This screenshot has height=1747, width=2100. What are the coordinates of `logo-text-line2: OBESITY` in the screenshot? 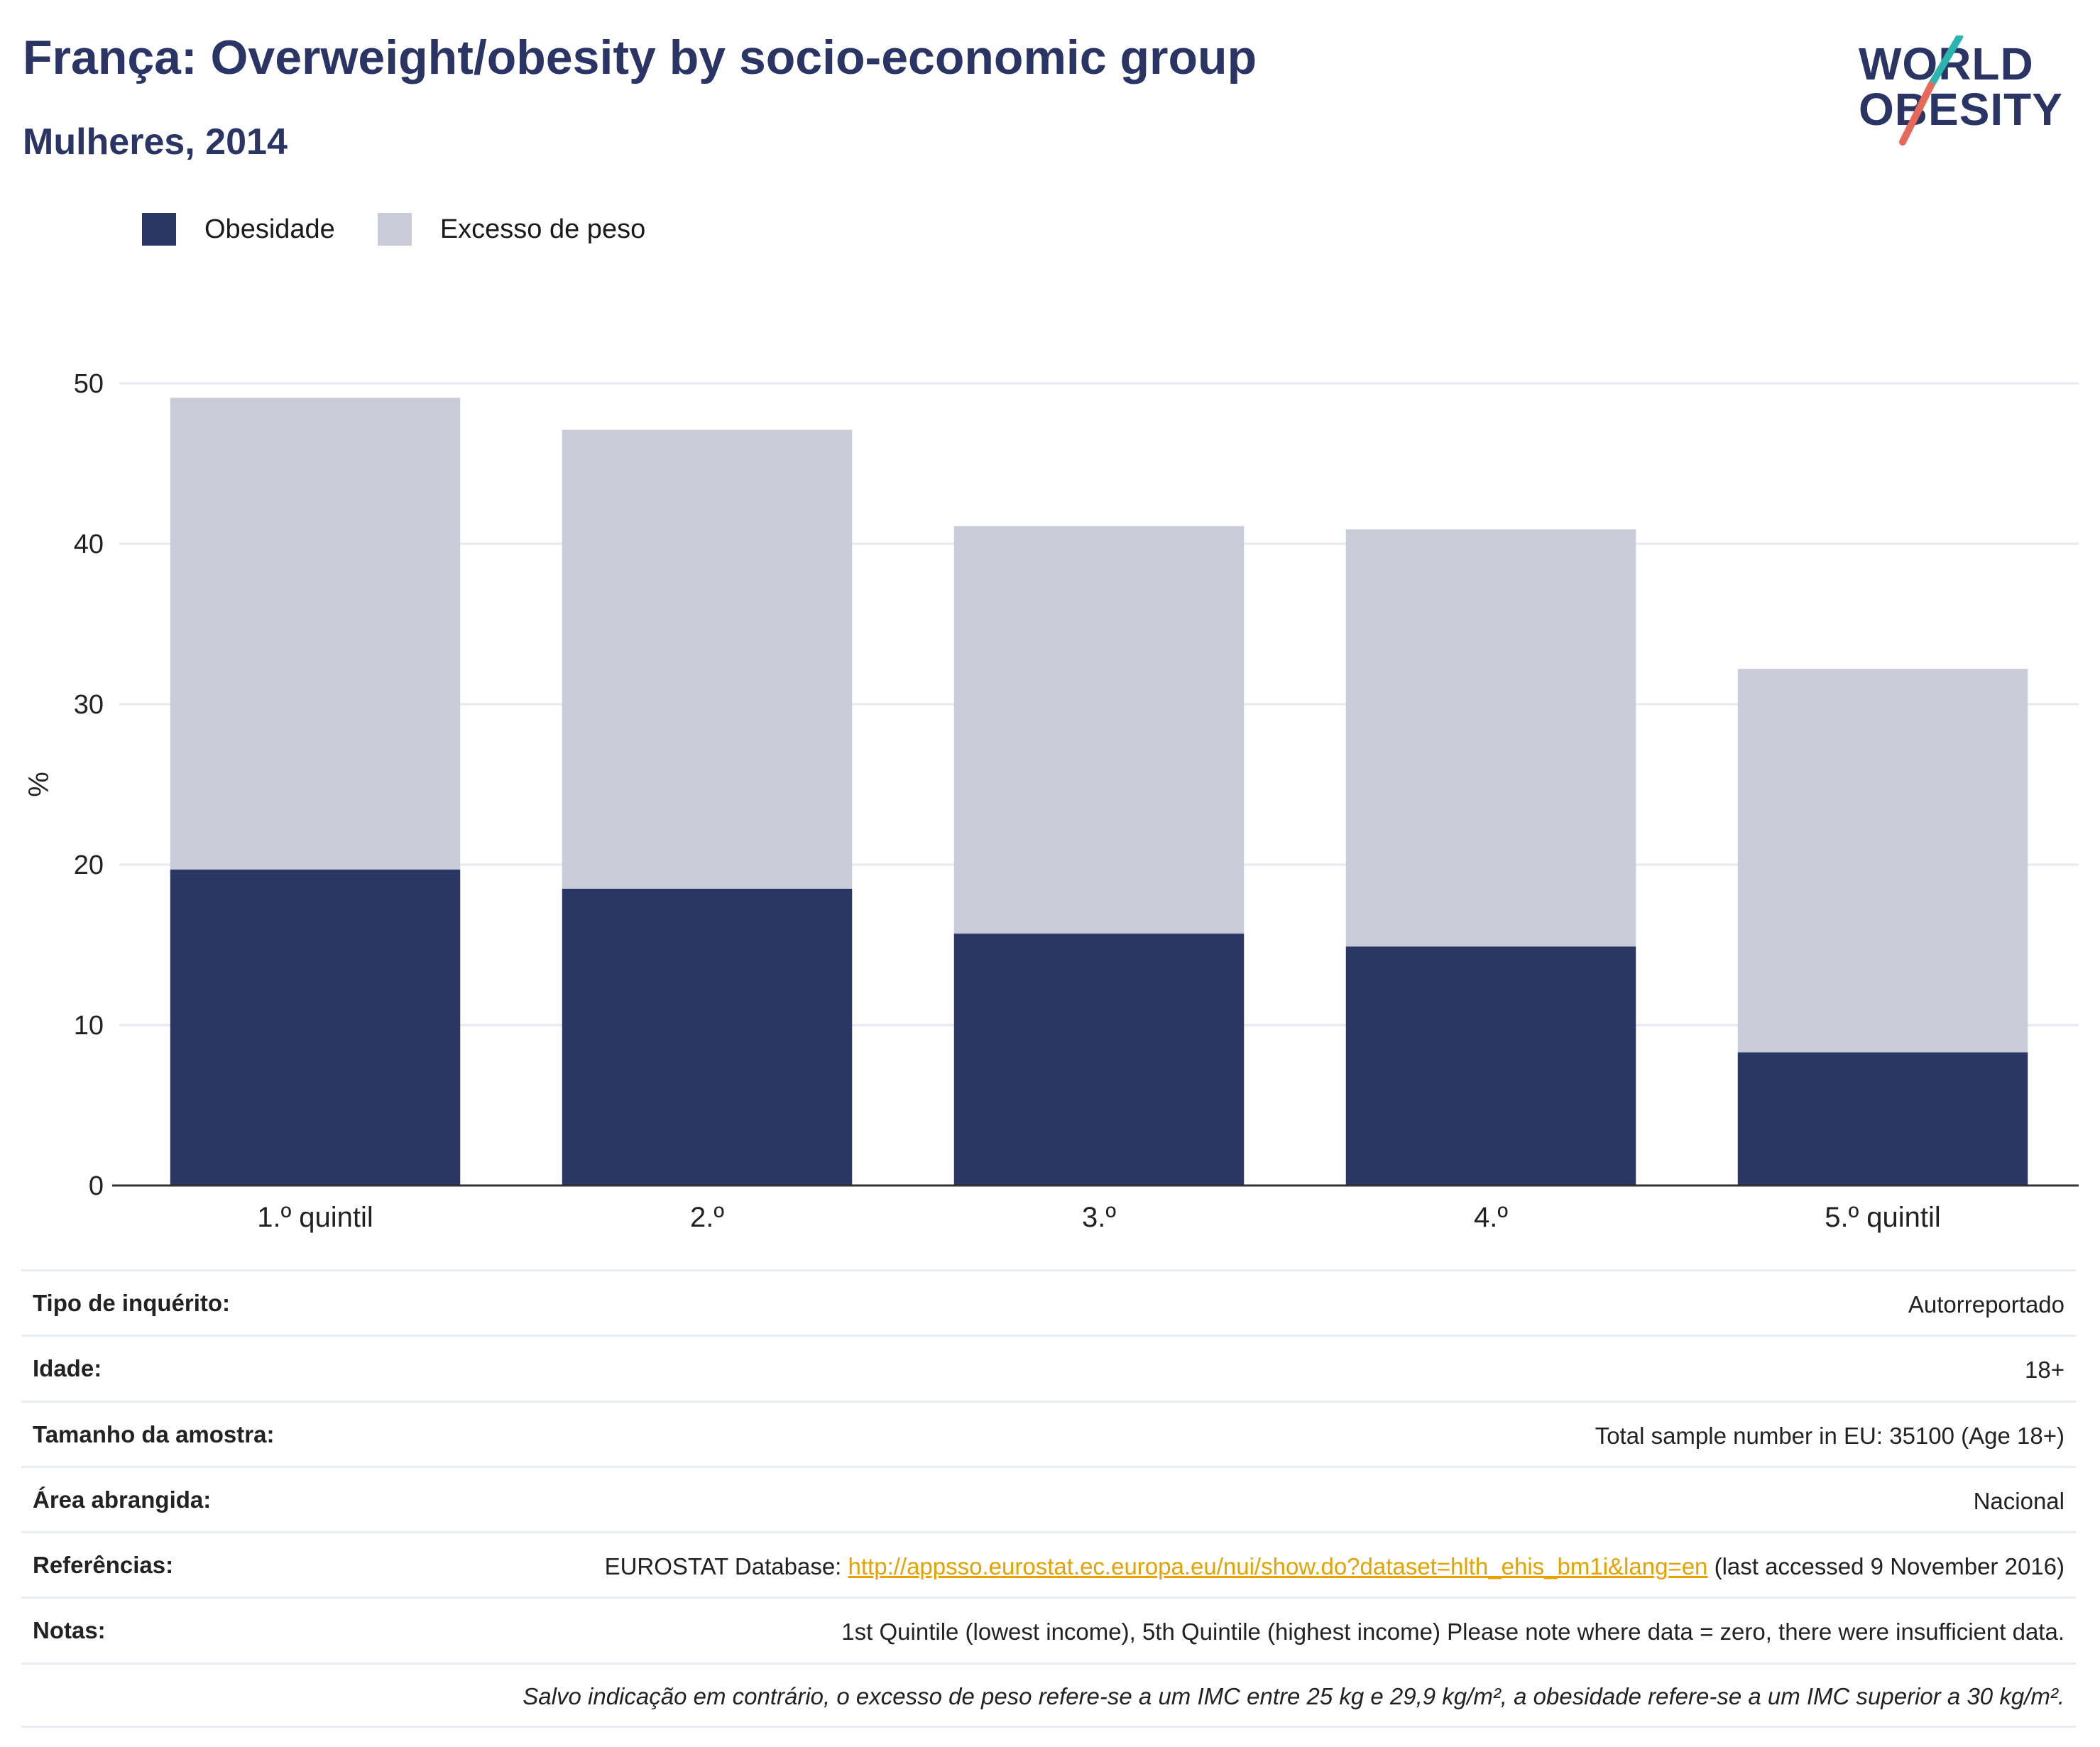 It's located at (1961, 109).